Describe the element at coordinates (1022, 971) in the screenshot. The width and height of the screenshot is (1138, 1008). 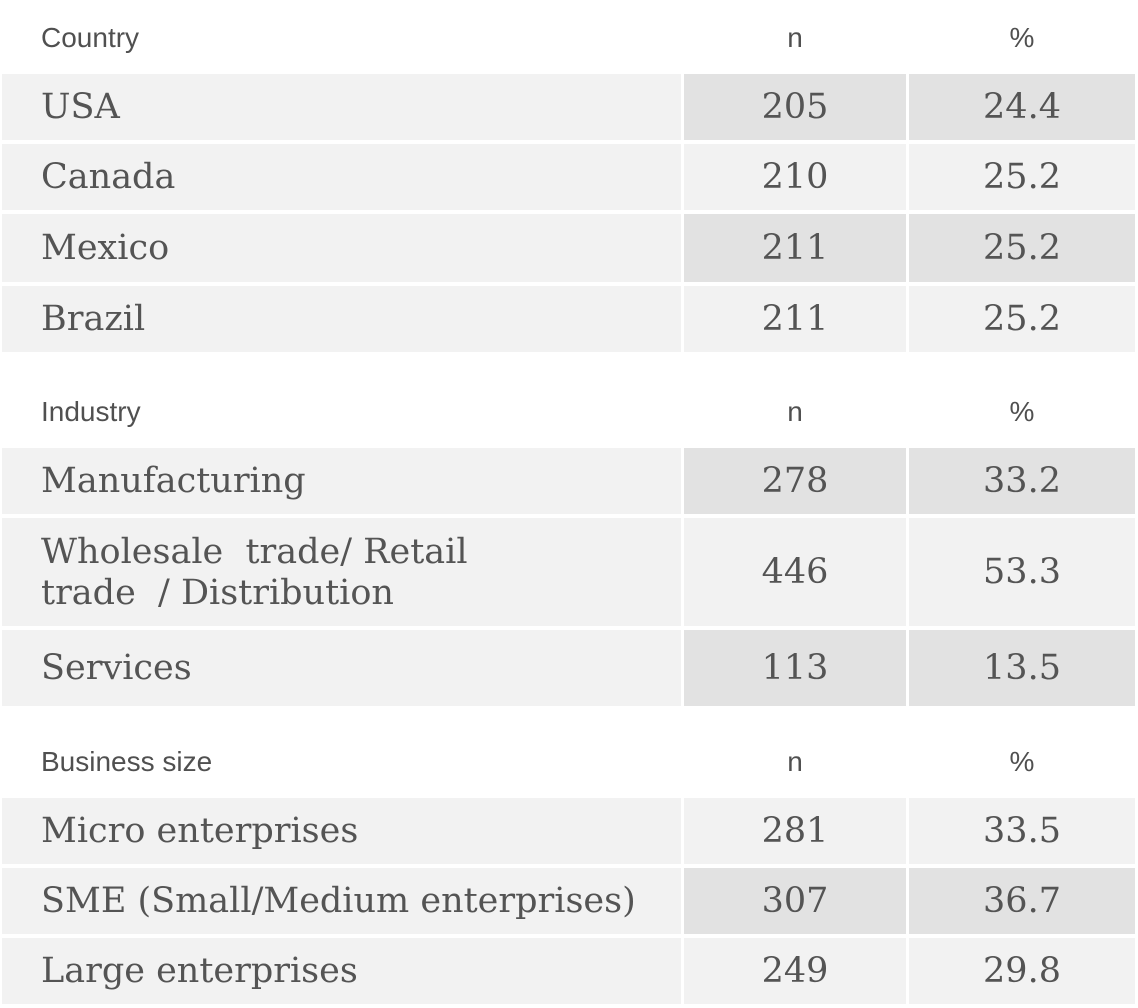
I see `row-percent-value: 29.8` at that location.